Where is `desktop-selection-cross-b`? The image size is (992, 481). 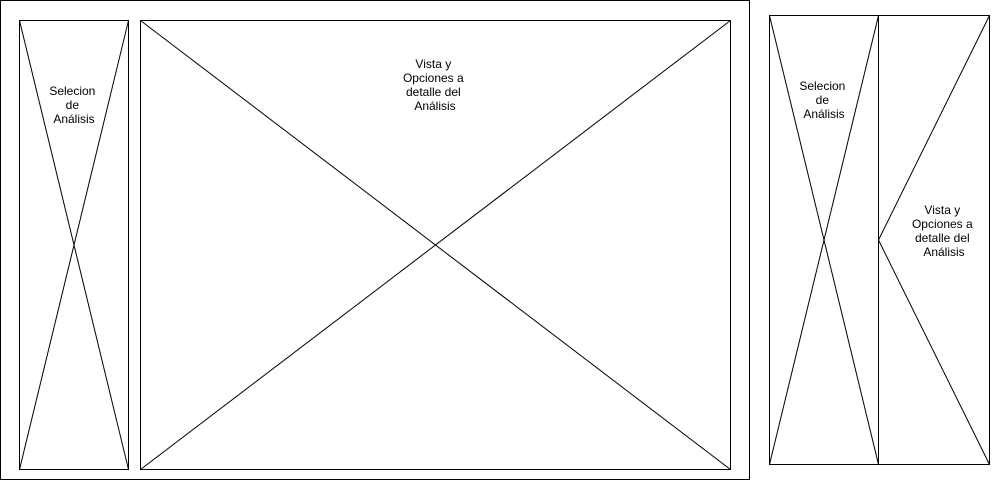 desktop-selection-cross-b is located at coordinates (74, 245).